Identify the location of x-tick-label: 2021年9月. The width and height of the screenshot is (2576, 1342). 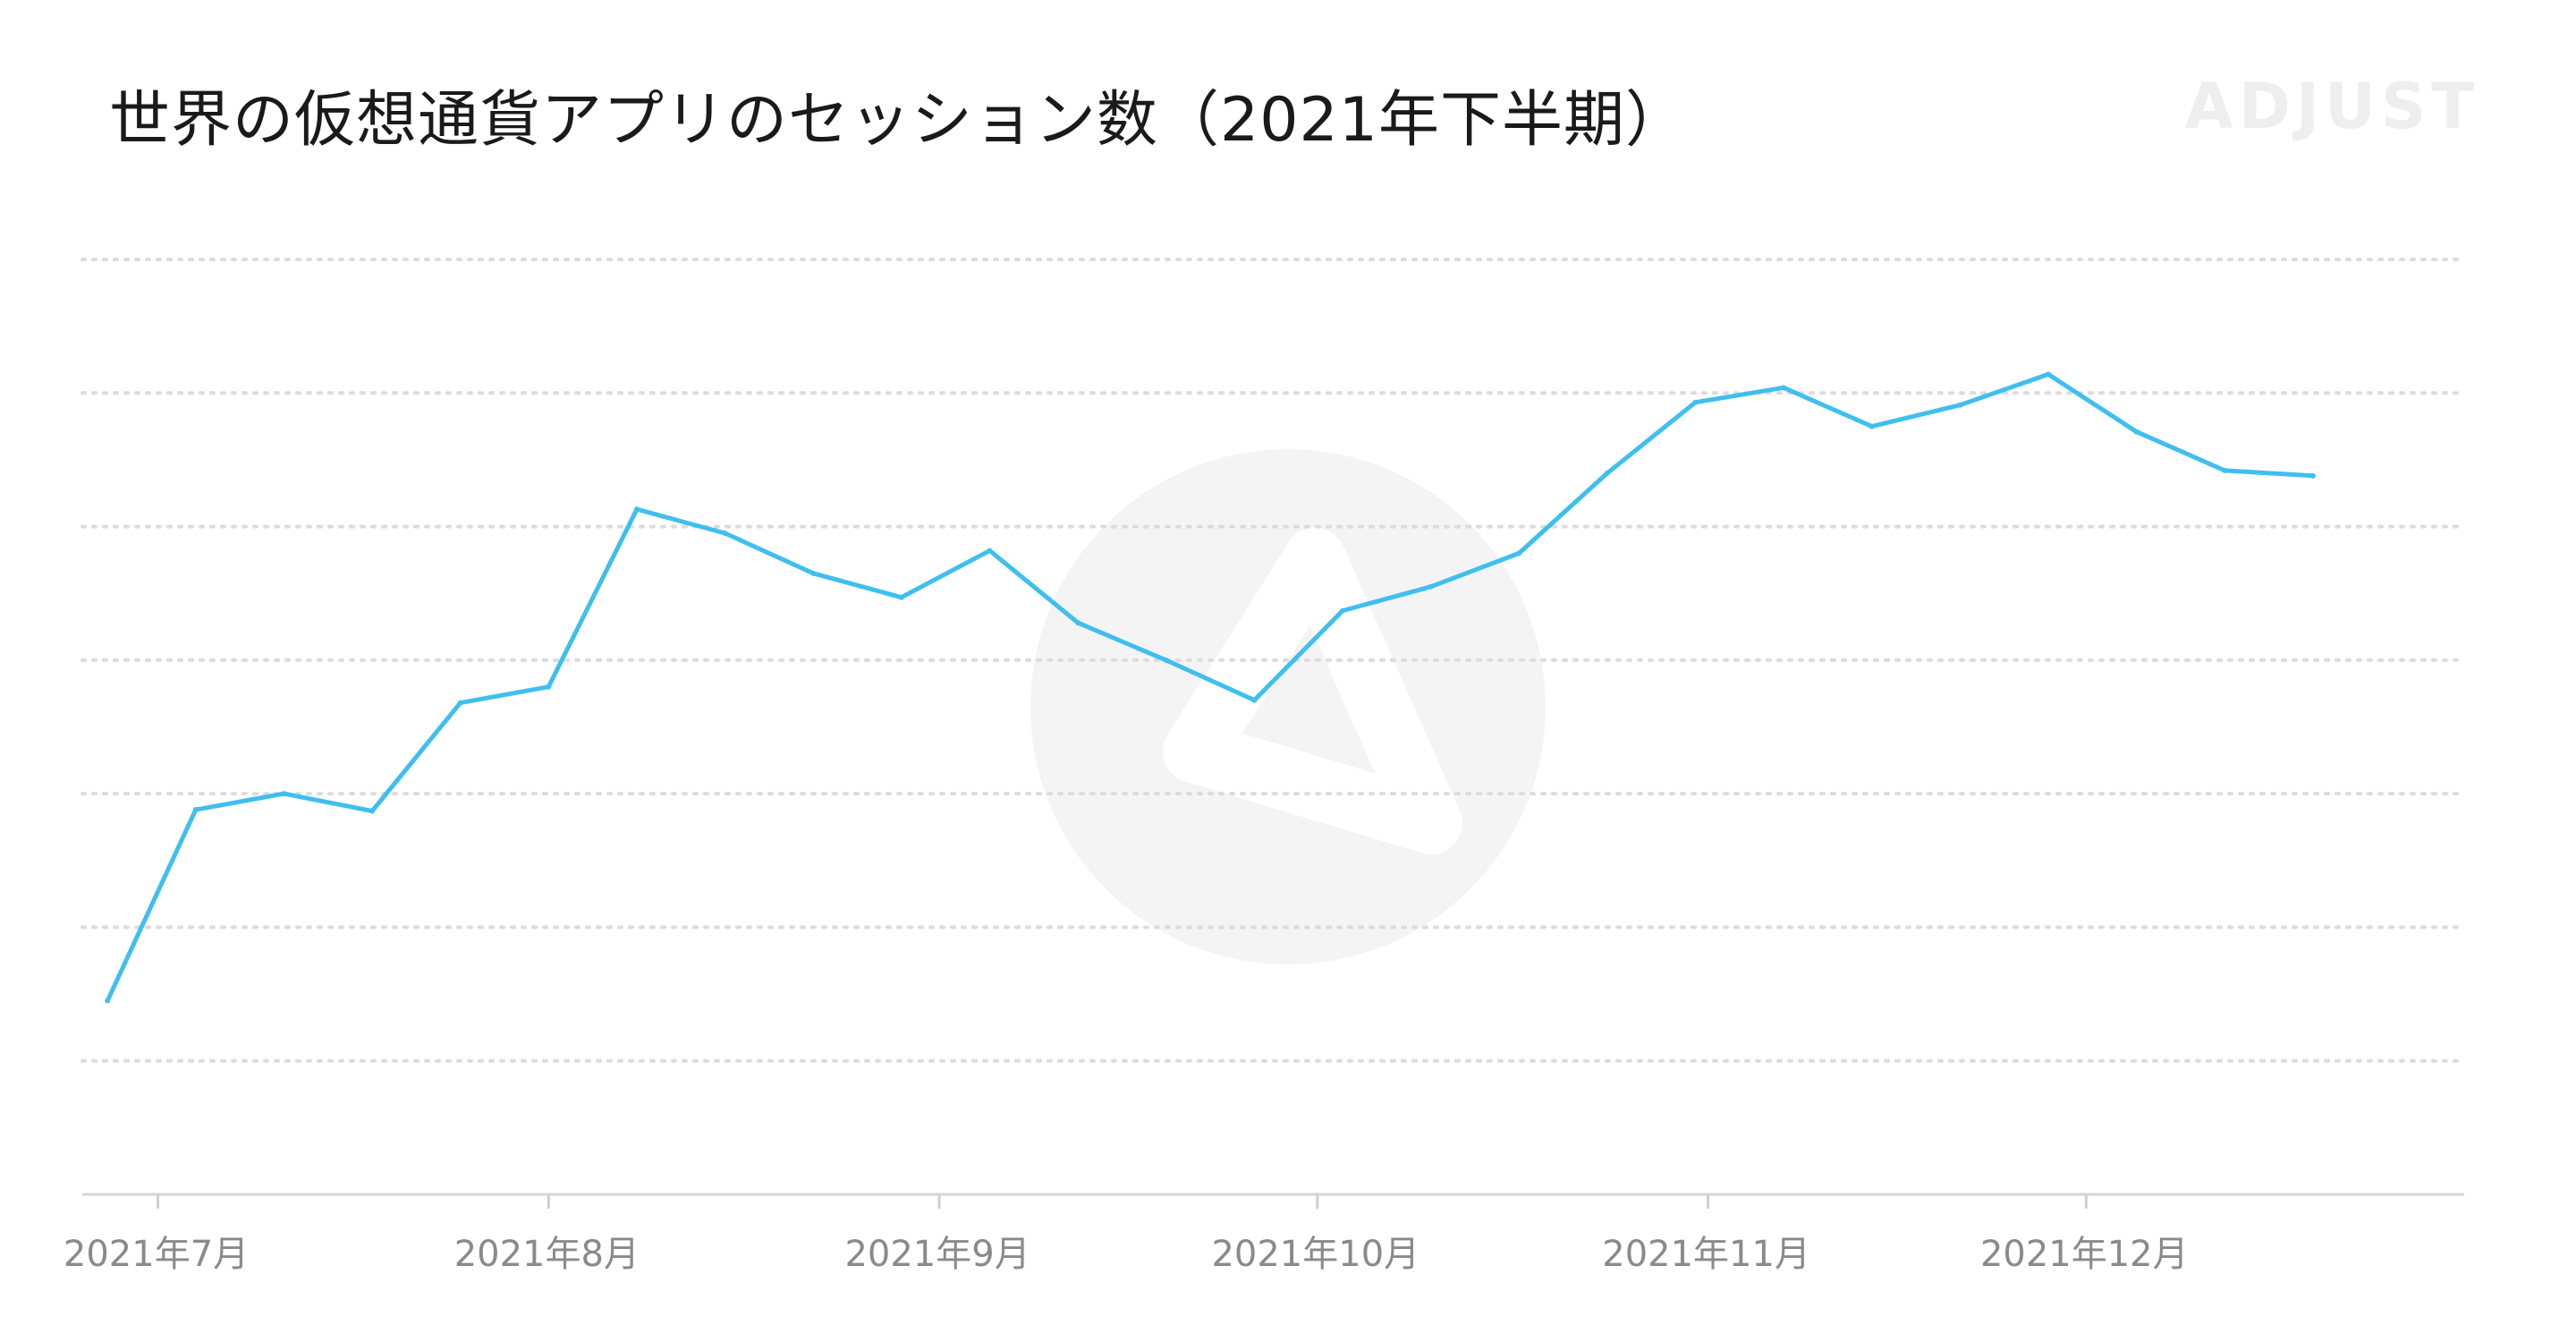
(937, 1255).